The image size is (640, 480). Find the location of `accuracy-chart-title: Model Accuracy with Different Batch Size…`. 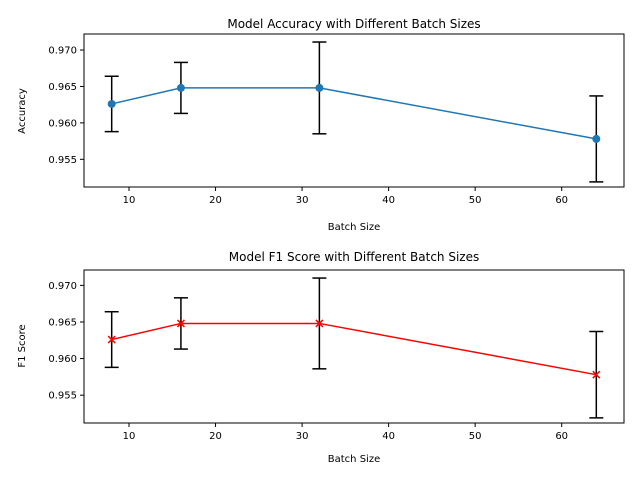

accuracy-chart-title: Model Accuracy with Different Batch Size… is located at coordinates (353, 24).